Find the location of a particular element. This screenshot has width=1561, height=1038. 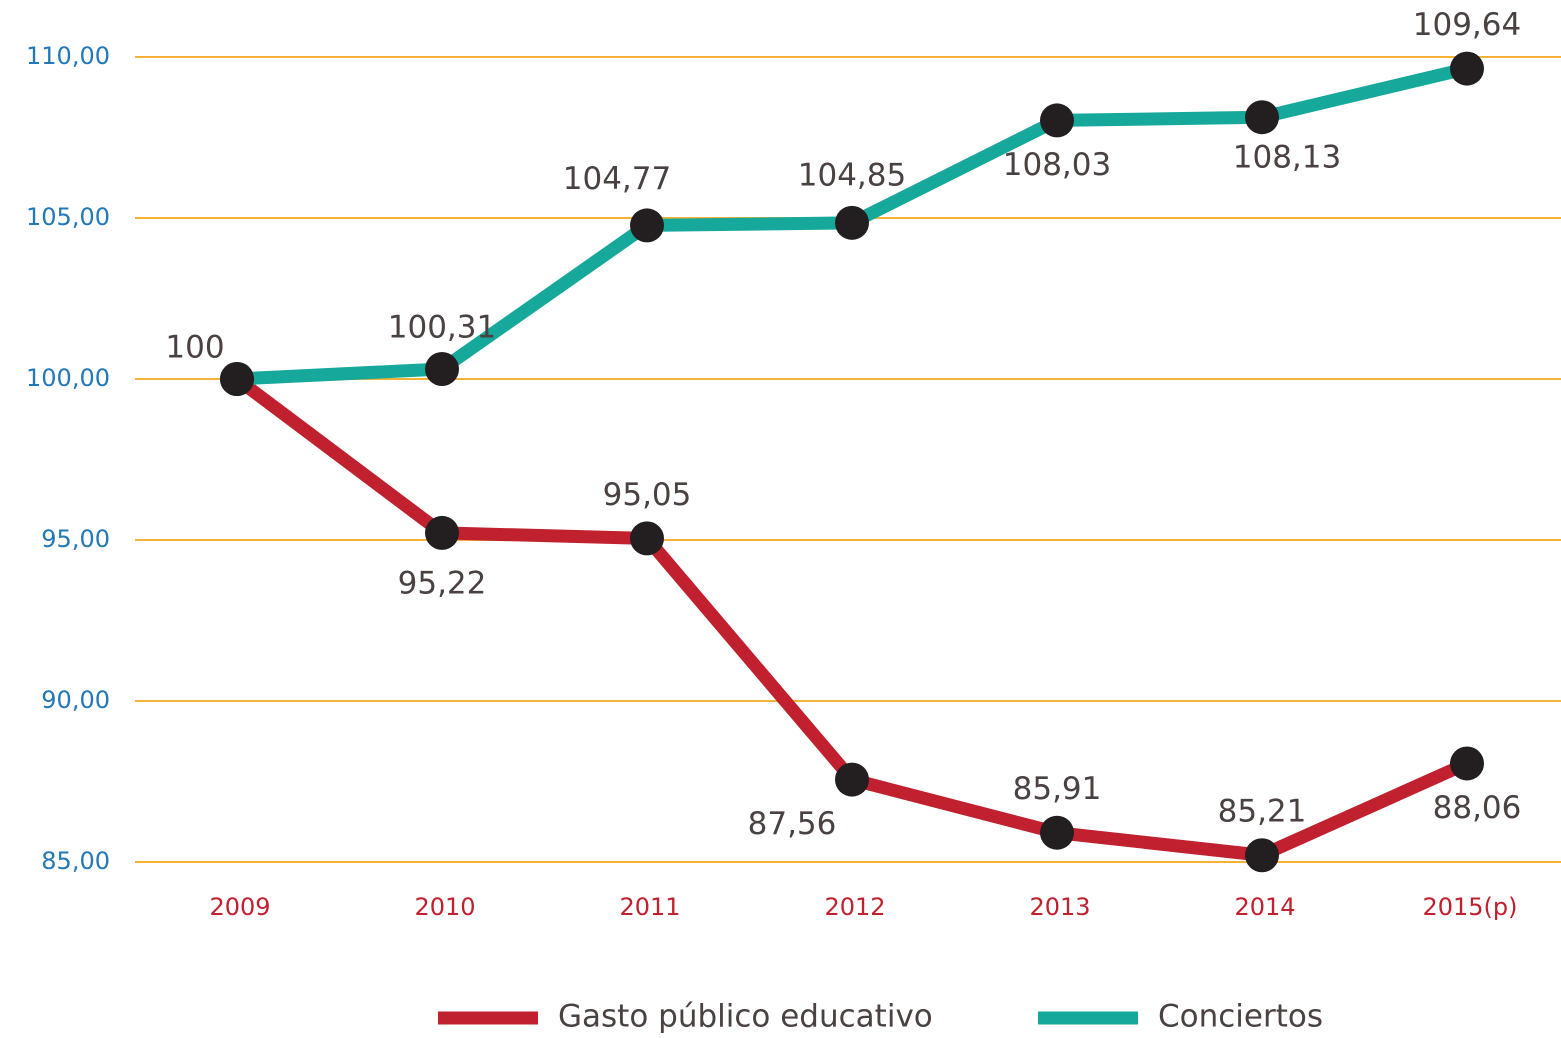

y-tick-label: 110,00 is located at coordinates (68, 56).